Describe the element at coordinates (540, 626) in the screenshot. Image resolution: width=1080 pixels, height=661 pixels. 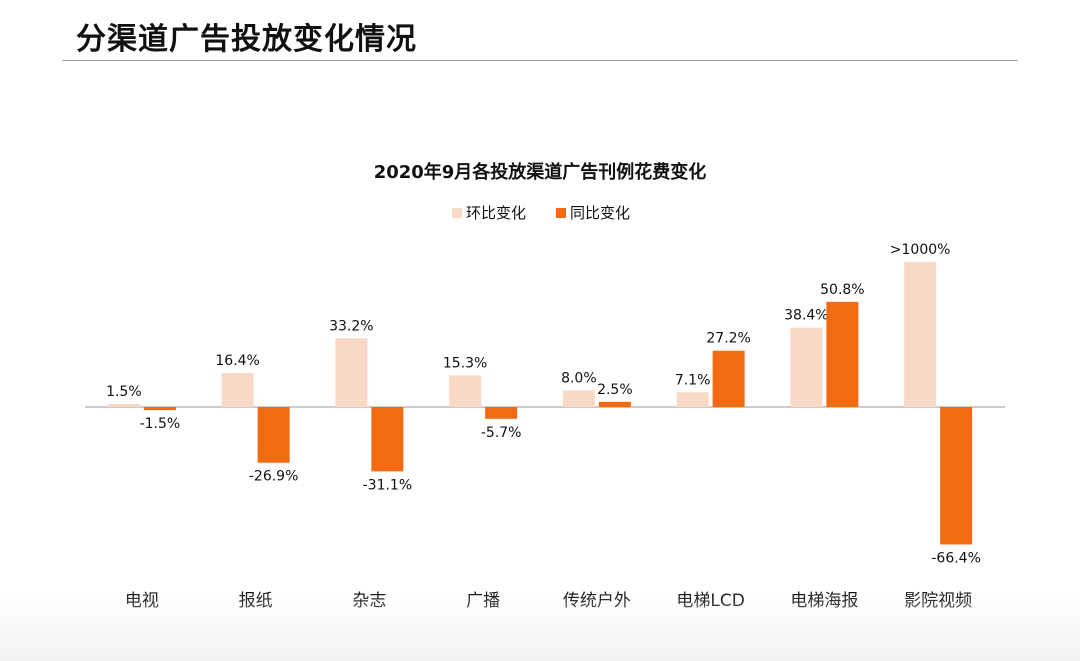
I see `bottom-decoration` at that location.